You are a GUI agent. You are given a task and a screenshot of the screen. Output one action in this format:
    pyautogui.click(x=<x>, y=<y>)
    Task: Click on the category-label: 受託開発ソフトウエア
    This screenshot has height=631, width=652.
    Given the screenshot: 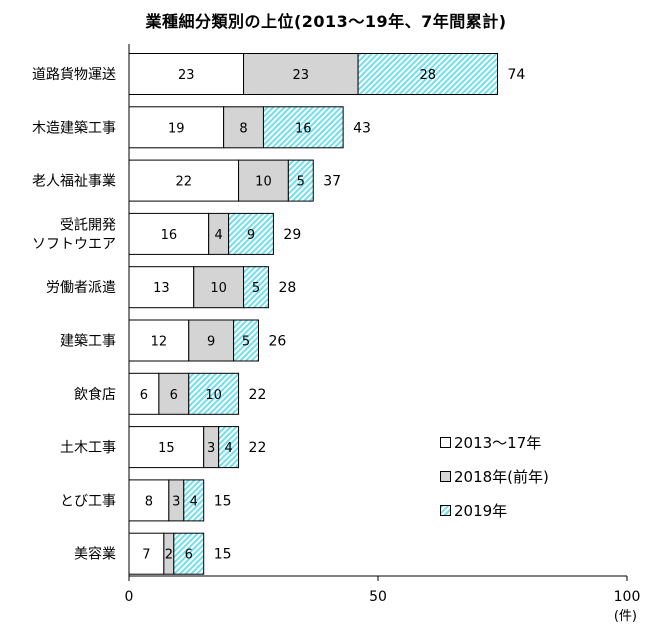 What is the action you would take?
    pyautogui.click(x=74, y=234)
    